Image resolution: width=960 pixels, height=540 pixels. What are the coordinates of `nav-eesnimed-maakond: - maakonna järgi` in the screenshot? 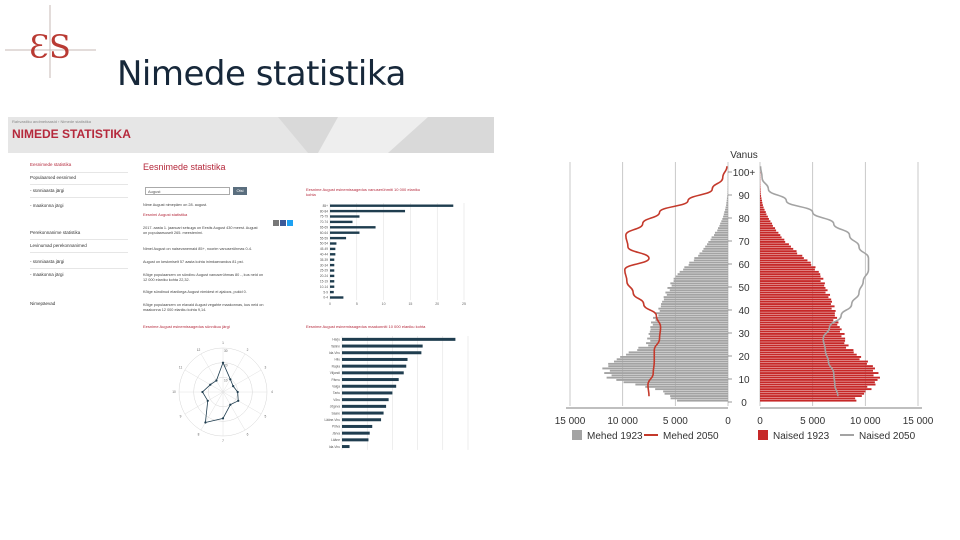 It's located at (47, 205).